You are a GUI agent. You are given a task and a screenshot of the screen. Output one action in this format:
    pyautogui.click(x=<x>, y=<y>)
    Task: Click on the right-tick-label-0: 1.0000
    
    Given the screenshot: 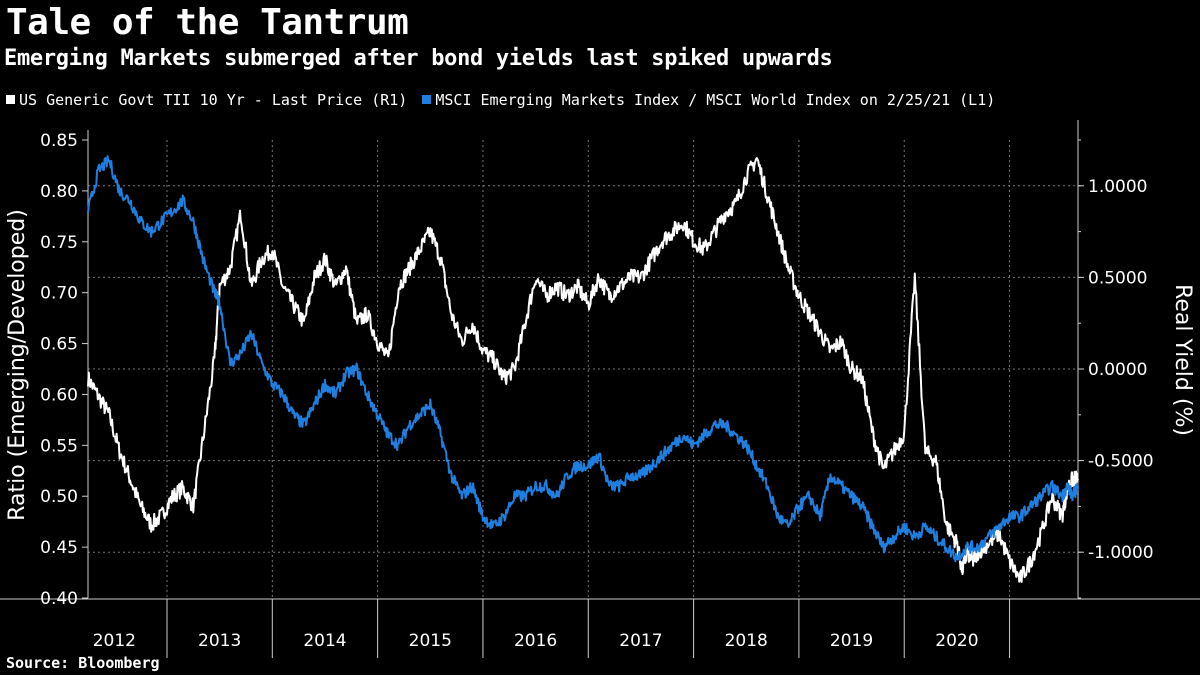 What is the action you would take?
    pyautogui.click(x=1117, y=187)
    